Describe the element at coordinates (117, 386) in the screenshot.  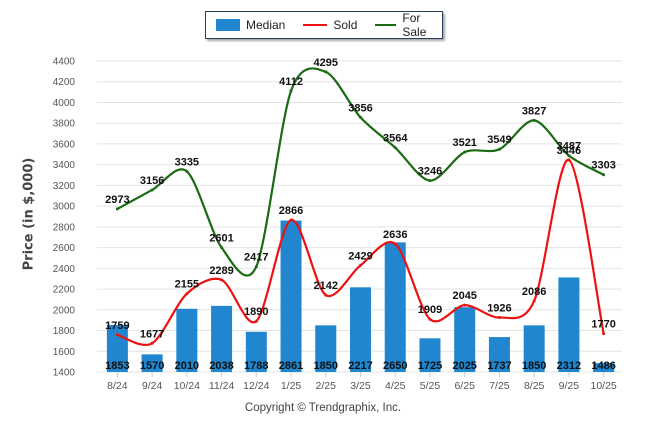
I see `x-tick-label: 8/24` at that location.